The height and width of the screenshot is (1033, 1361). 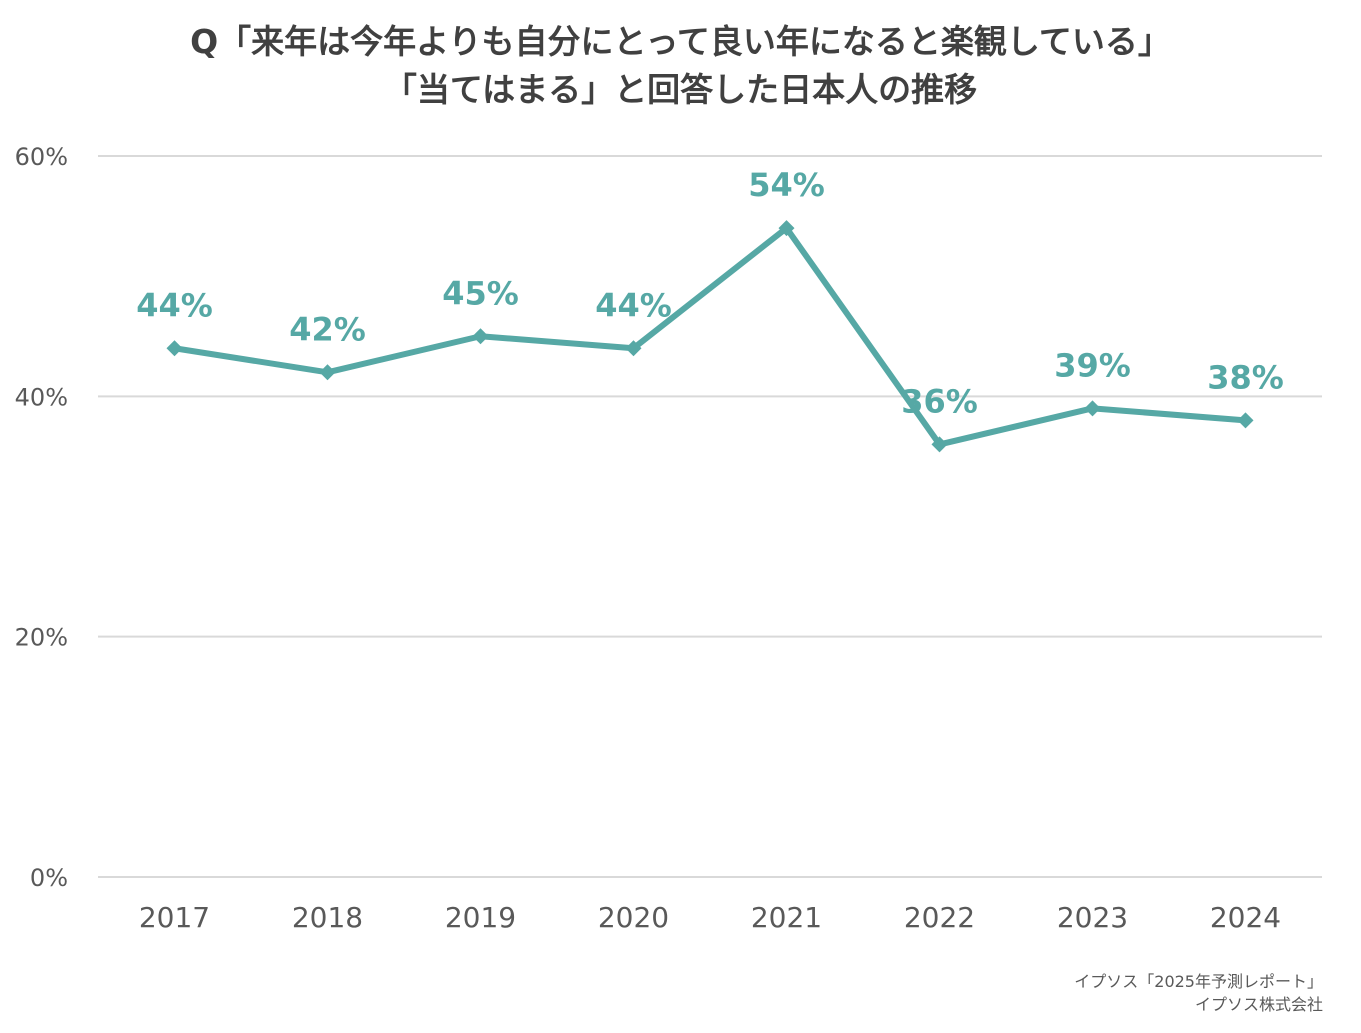 What do you see at coordinates (174, 917) in the screenshot?
I see `x-tick-label: 2017` at bounding box center [174, 917].